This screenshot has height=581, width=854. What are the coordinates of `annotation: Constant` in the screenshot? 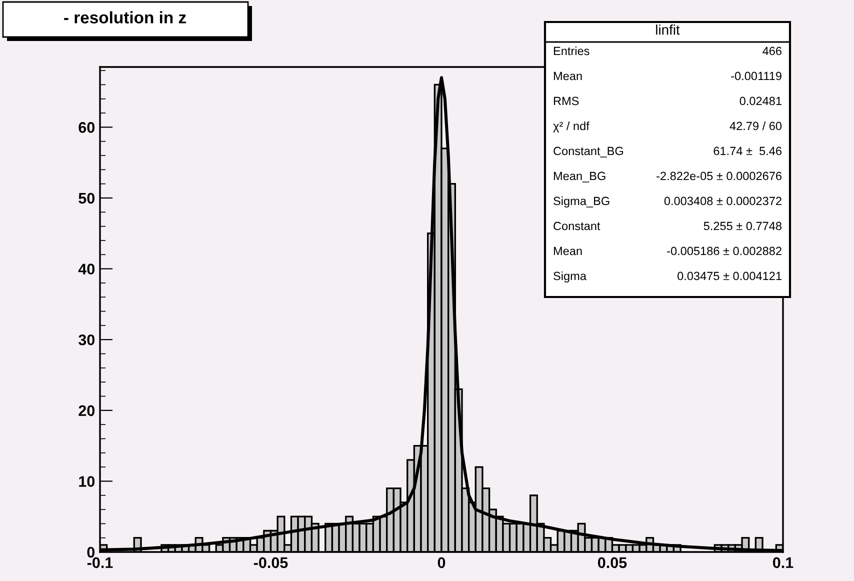 It's located at (577, 226).